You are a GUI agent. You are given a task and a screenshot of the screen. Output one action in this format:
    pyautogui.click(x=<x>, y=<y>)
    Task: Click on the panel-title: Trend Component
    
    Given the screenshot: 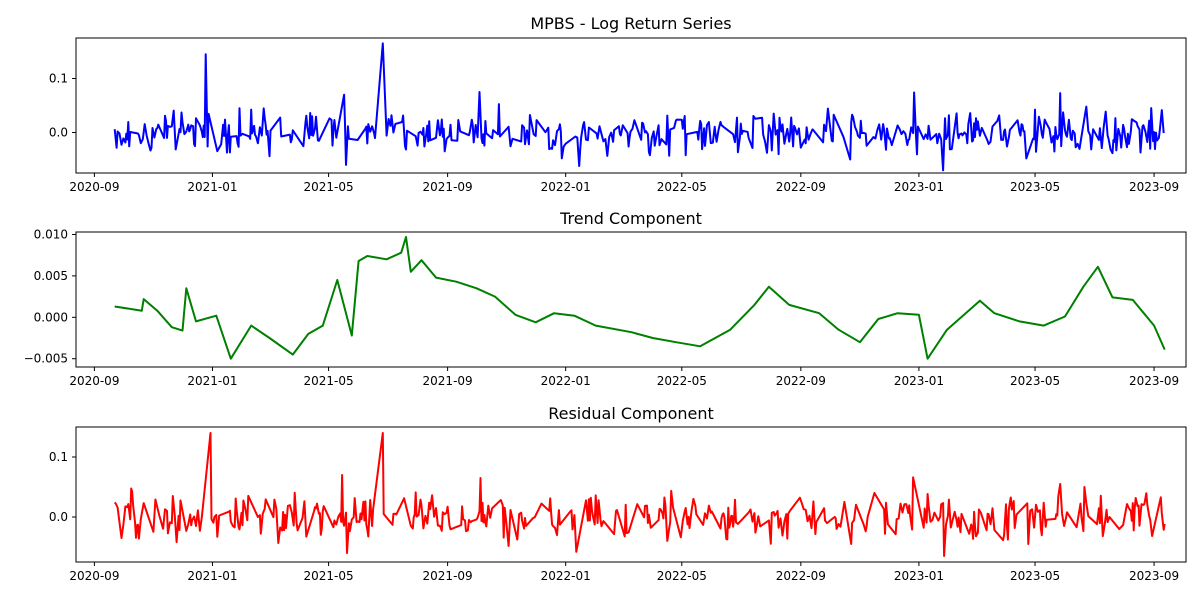 What is the action you would take?
    pyautogui.click(x=630, y=218)
    